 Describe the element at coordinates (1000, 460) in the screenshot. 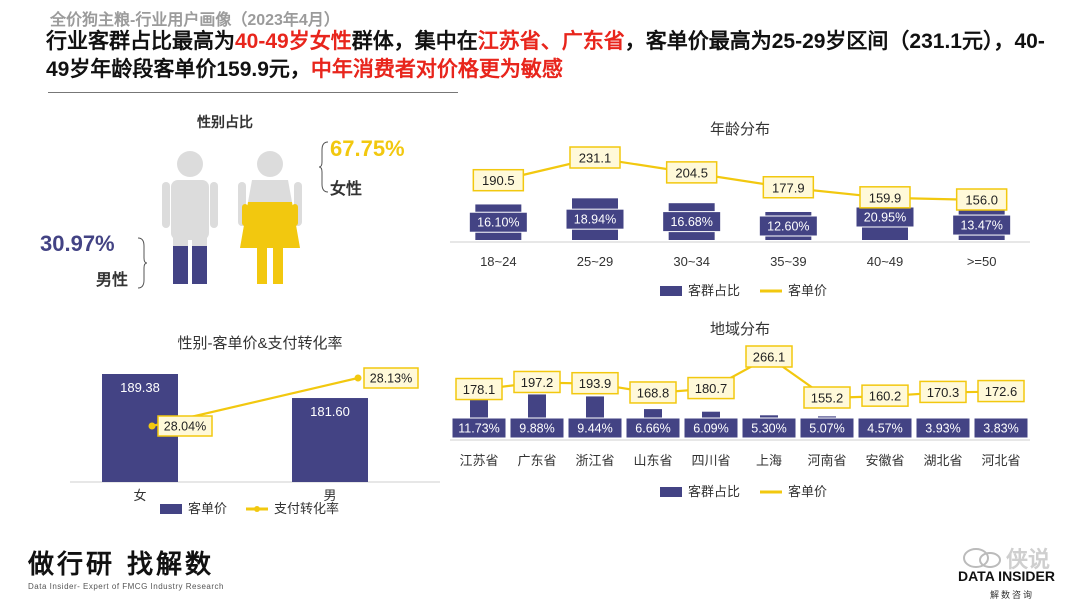

I see `category-tick-label: 河北省` at that location.